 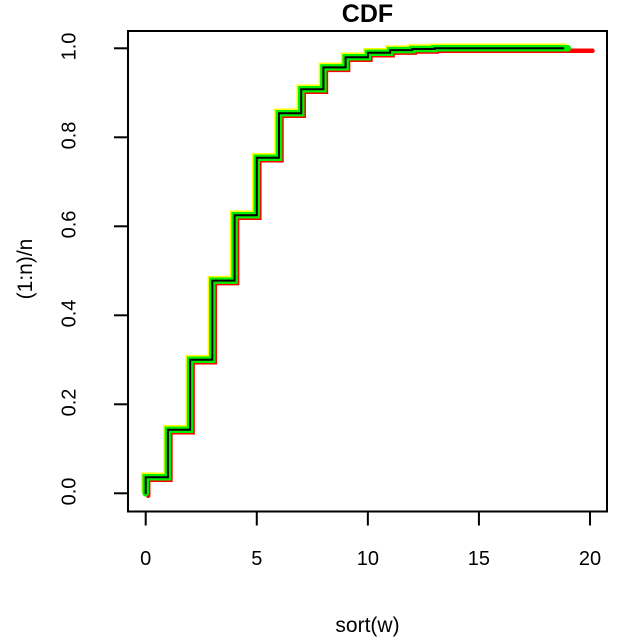 I want to click on y-axis-title: (1:n)/n, so click(x=25, y=269).